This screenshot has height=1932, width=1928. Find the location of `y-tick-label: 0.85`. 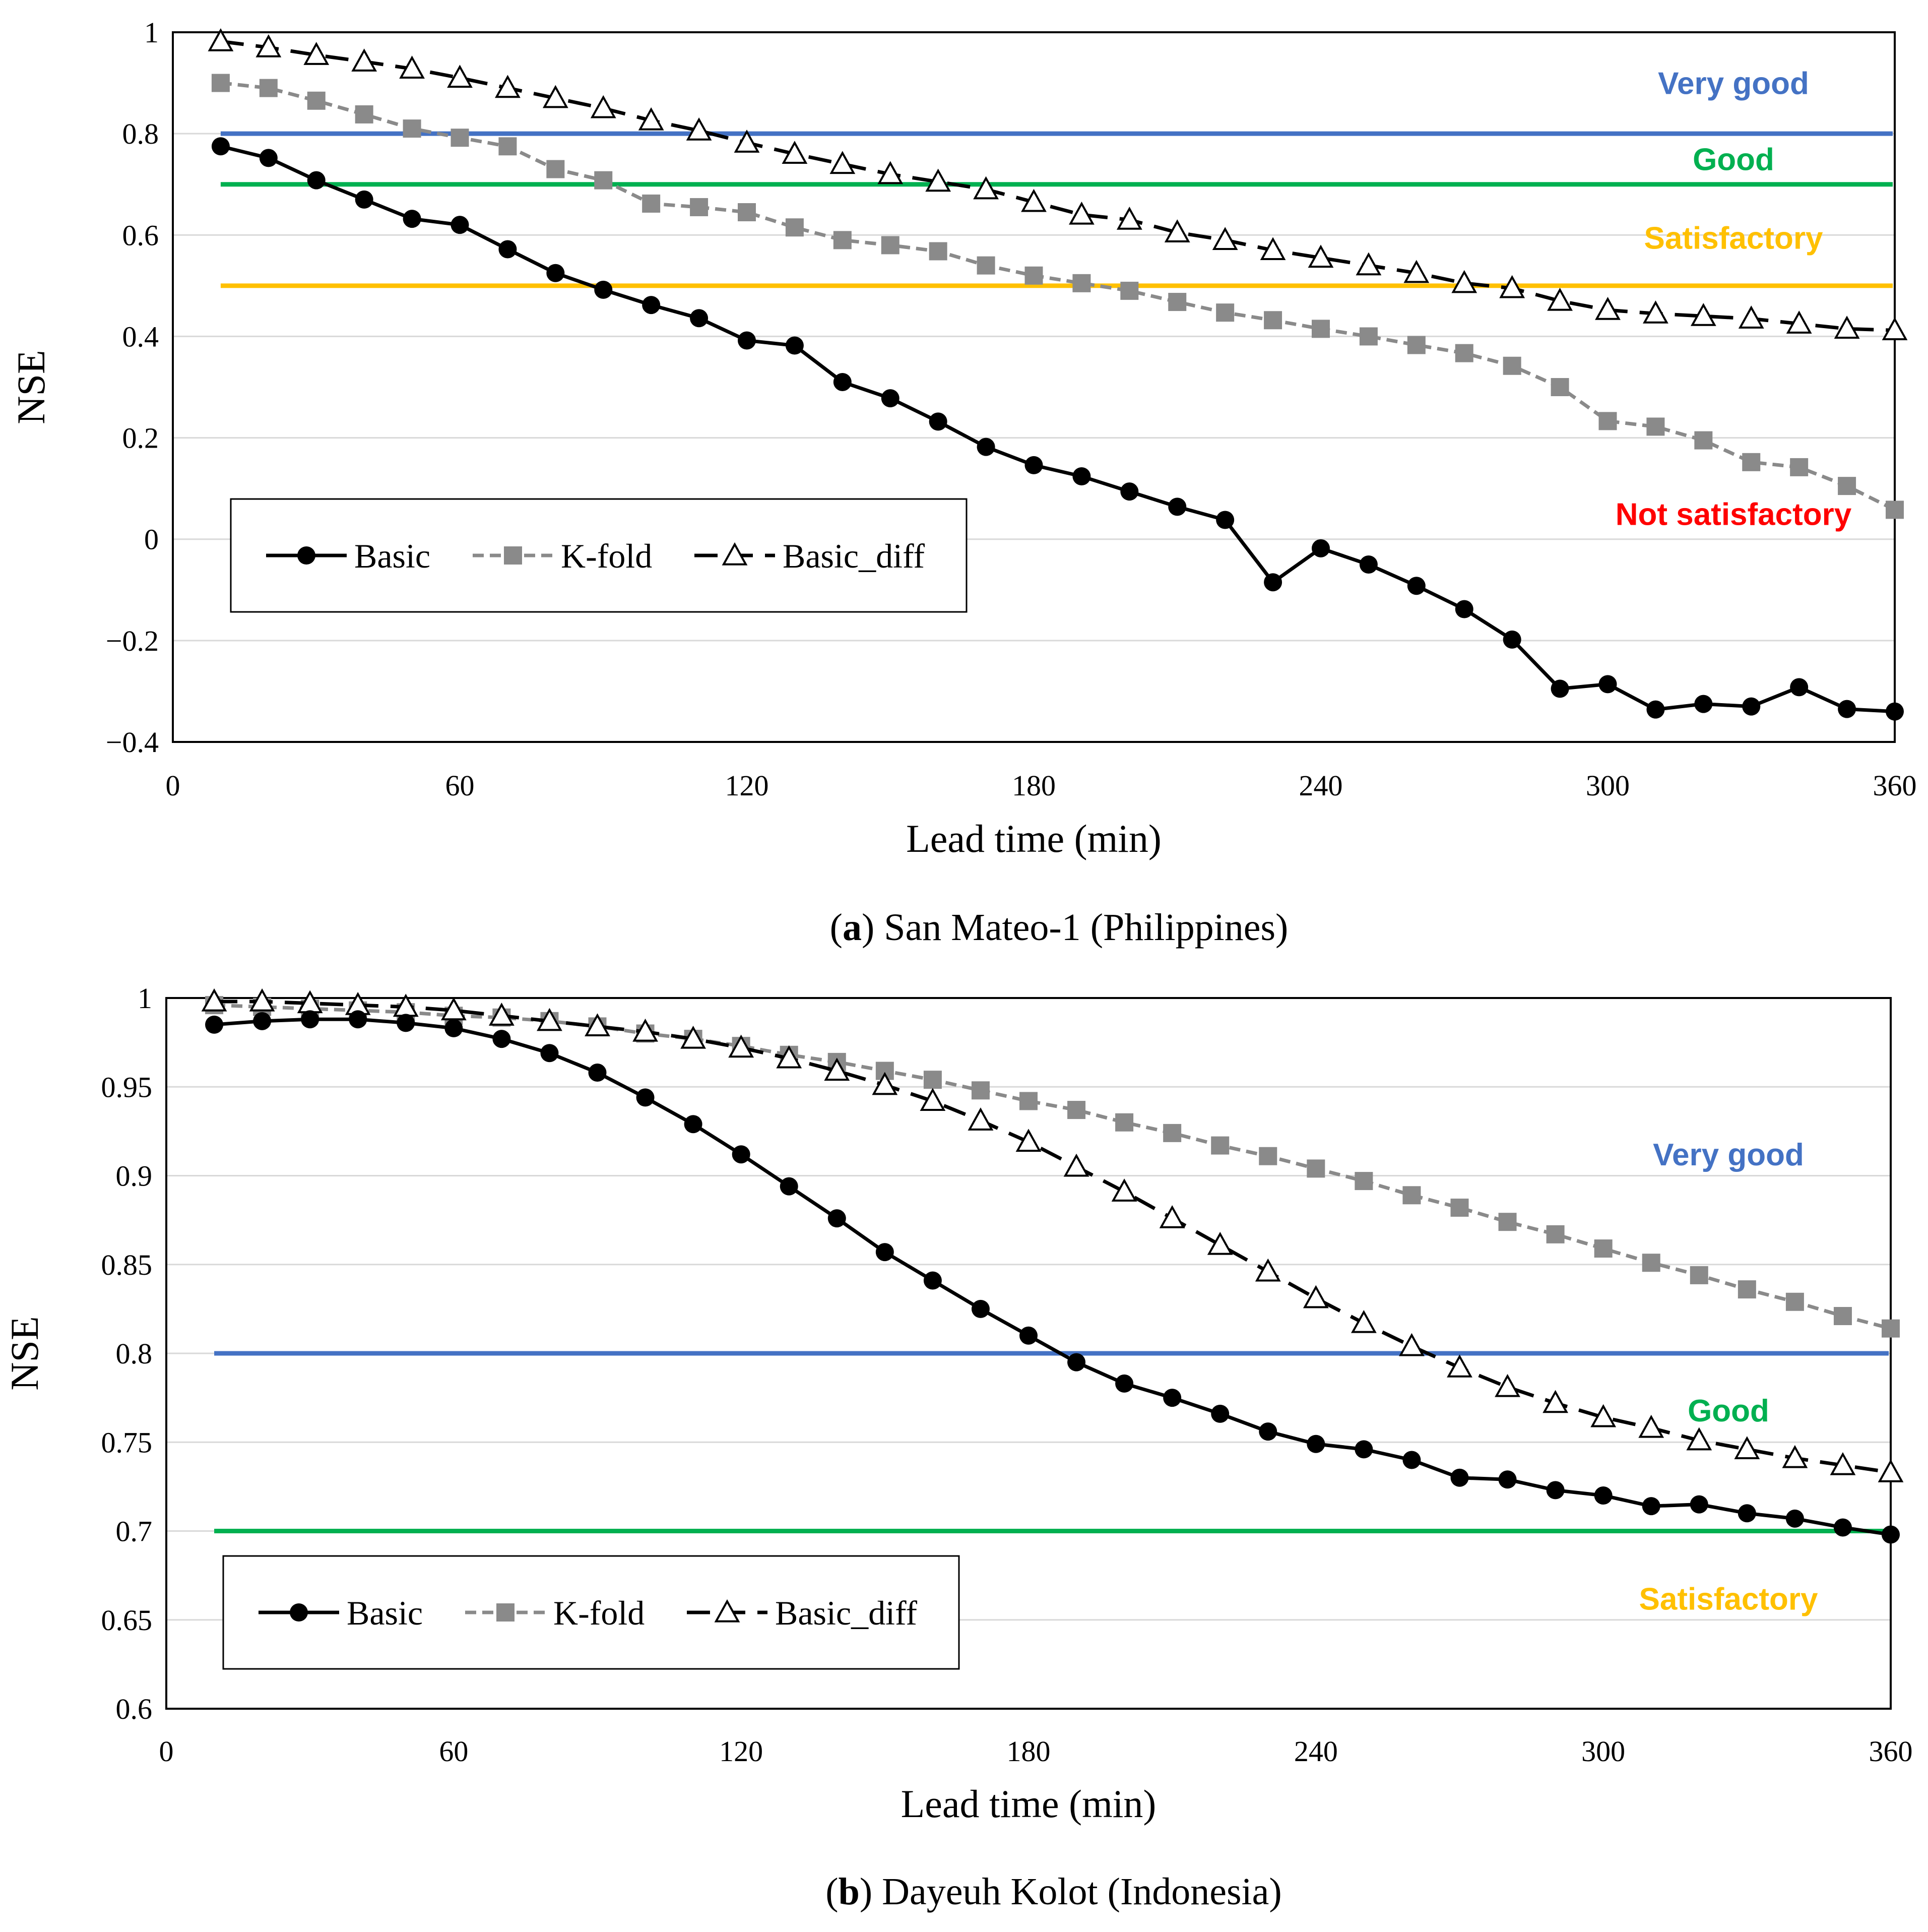

y-tick-label: 0.85 is located at coordinates (127, 1265).